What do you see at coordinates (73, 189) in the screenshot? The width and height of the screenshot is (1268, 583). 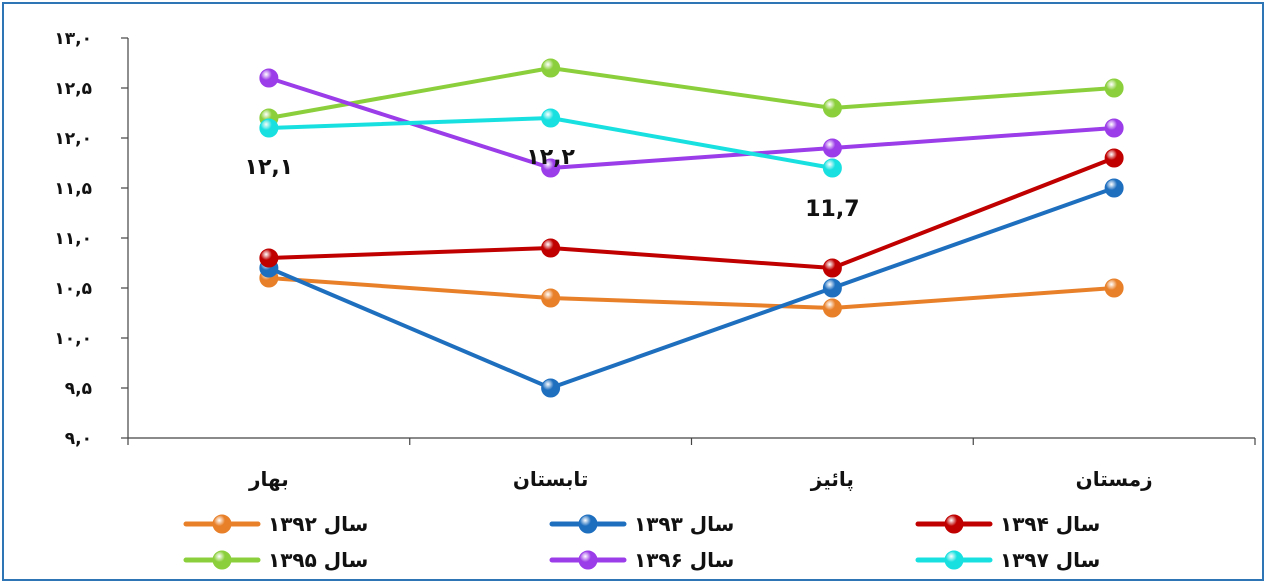 I see `y-tick-label: ۱۱,۵` at bounding box center [73, 189].